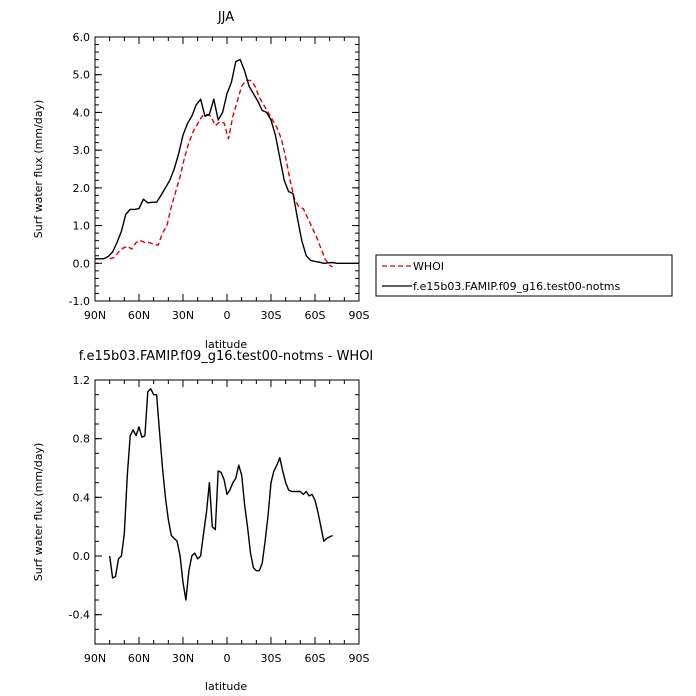 This screenshot has height=696, width=696. I want to click on bottom-x-tick-label: 90N, so click(95, 658).